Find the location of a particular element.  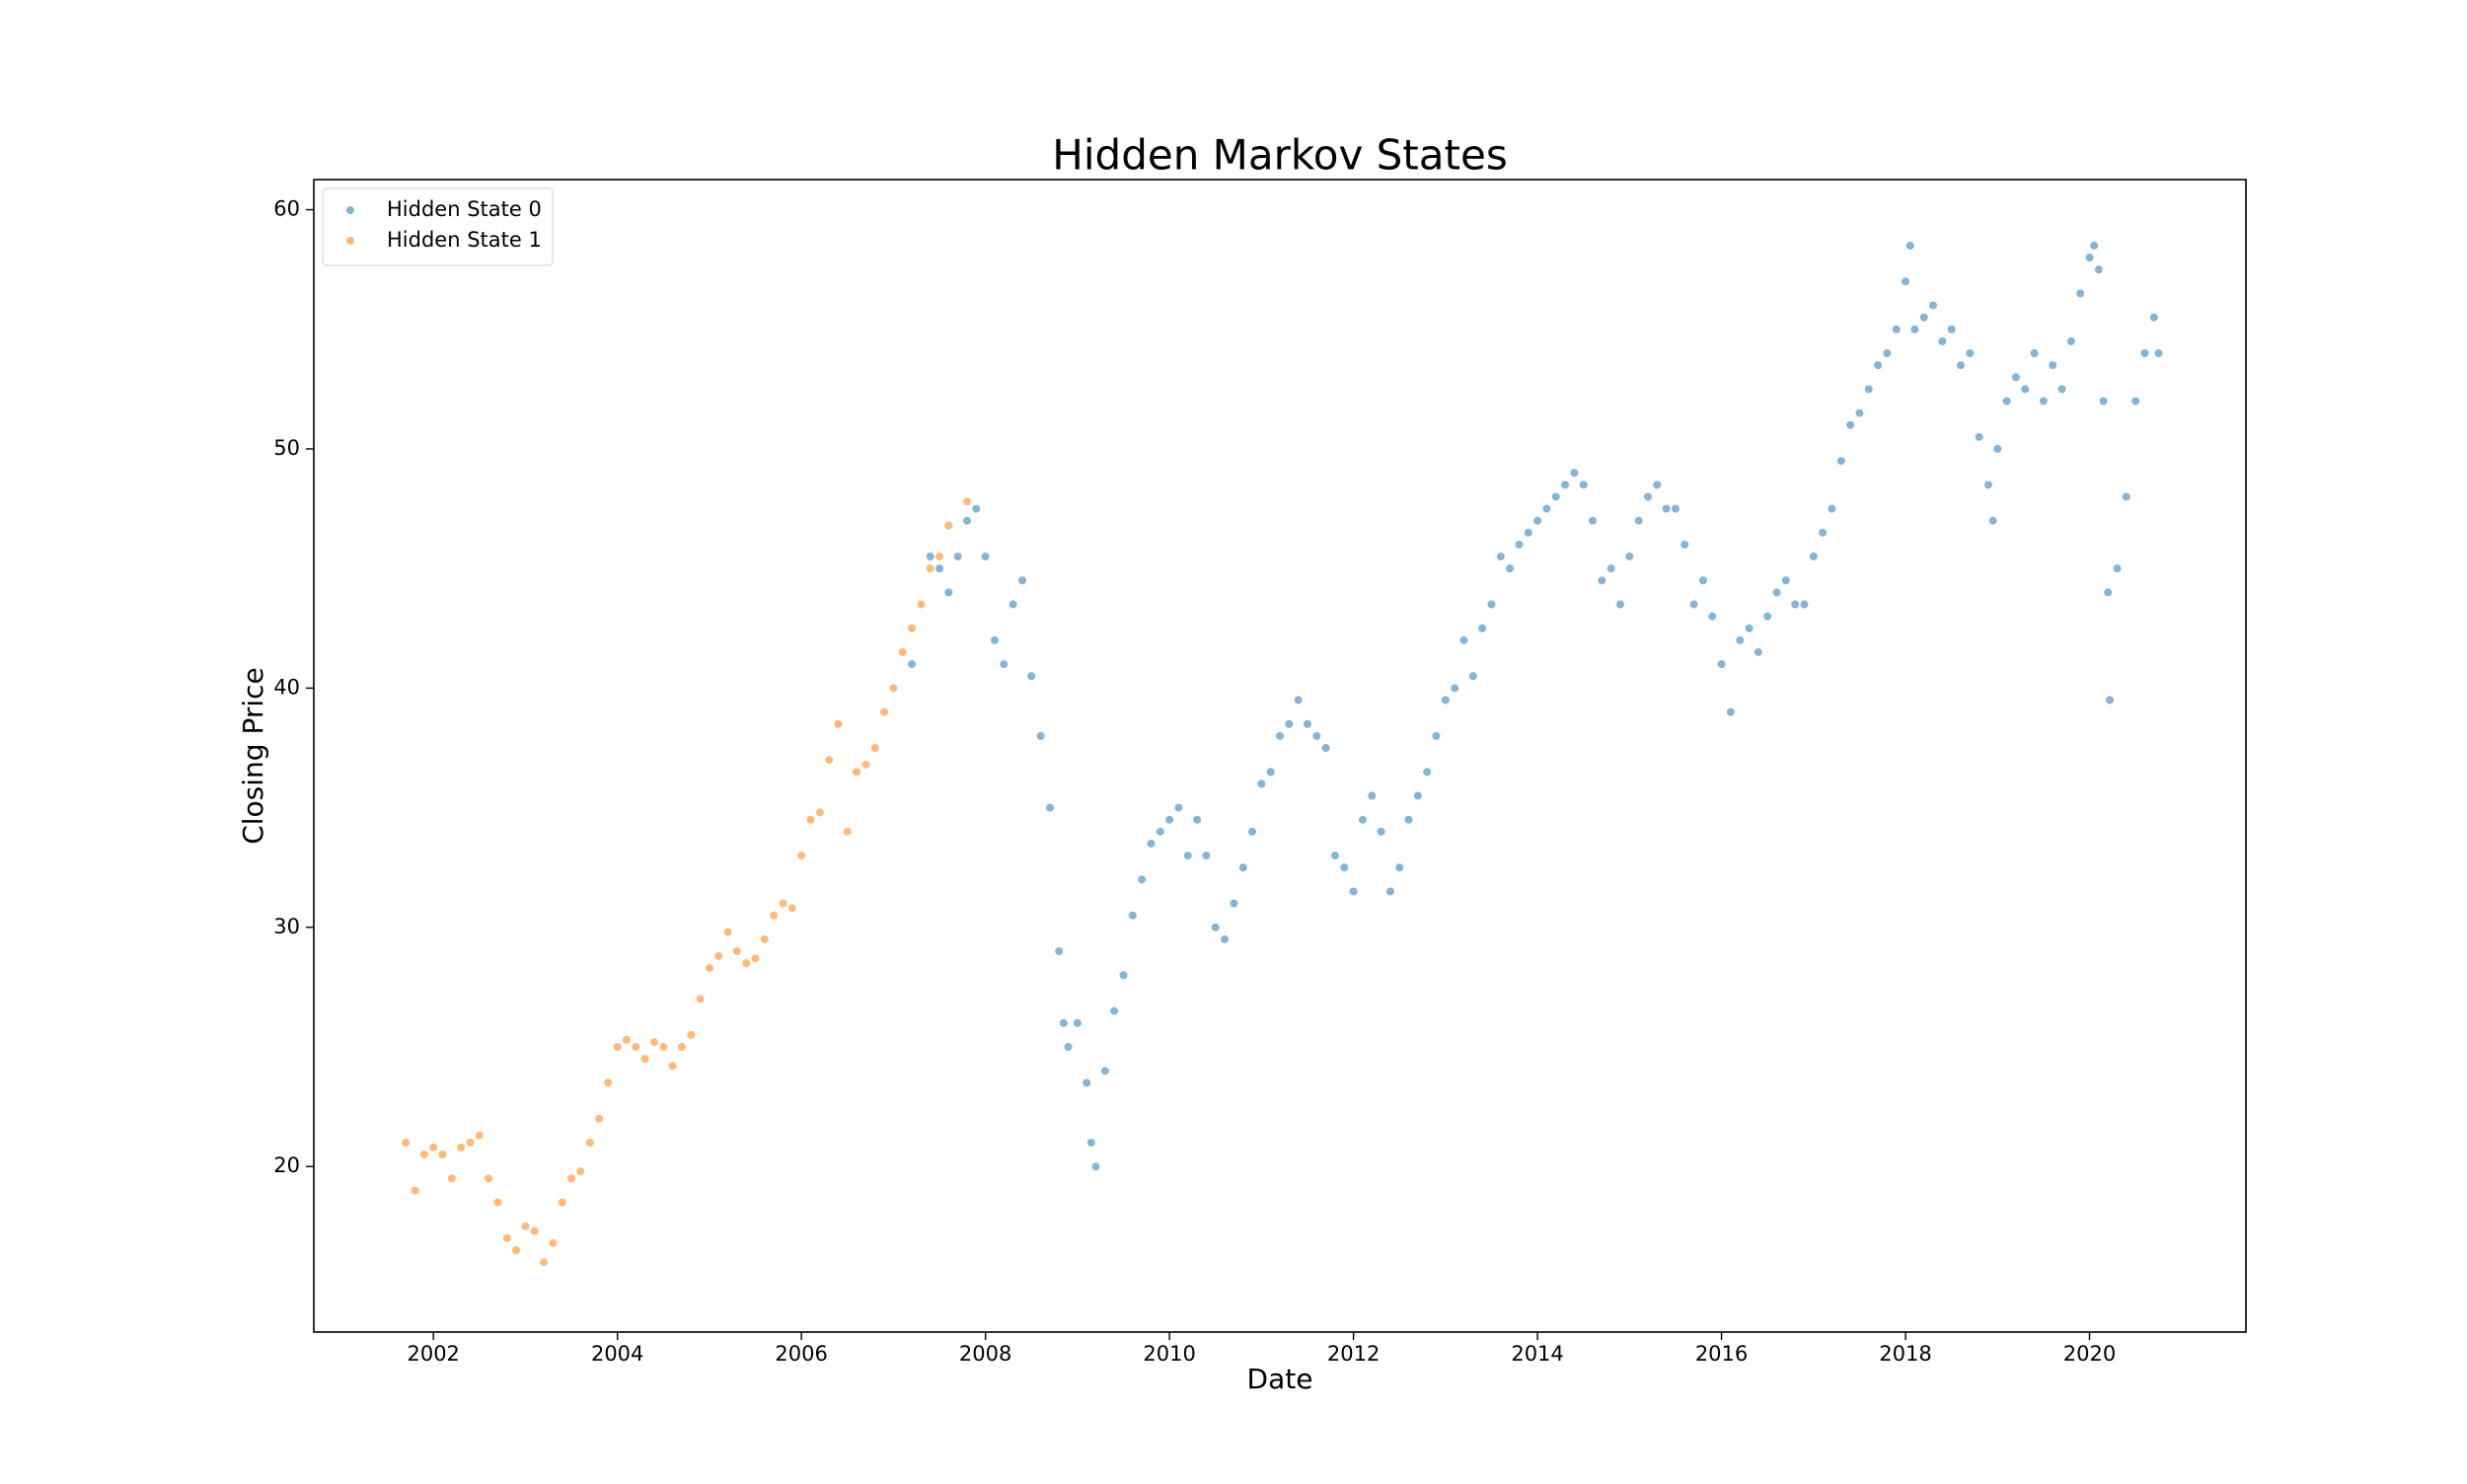

chart-title: Hidden Markov States is located at coordinates (1279, 155).